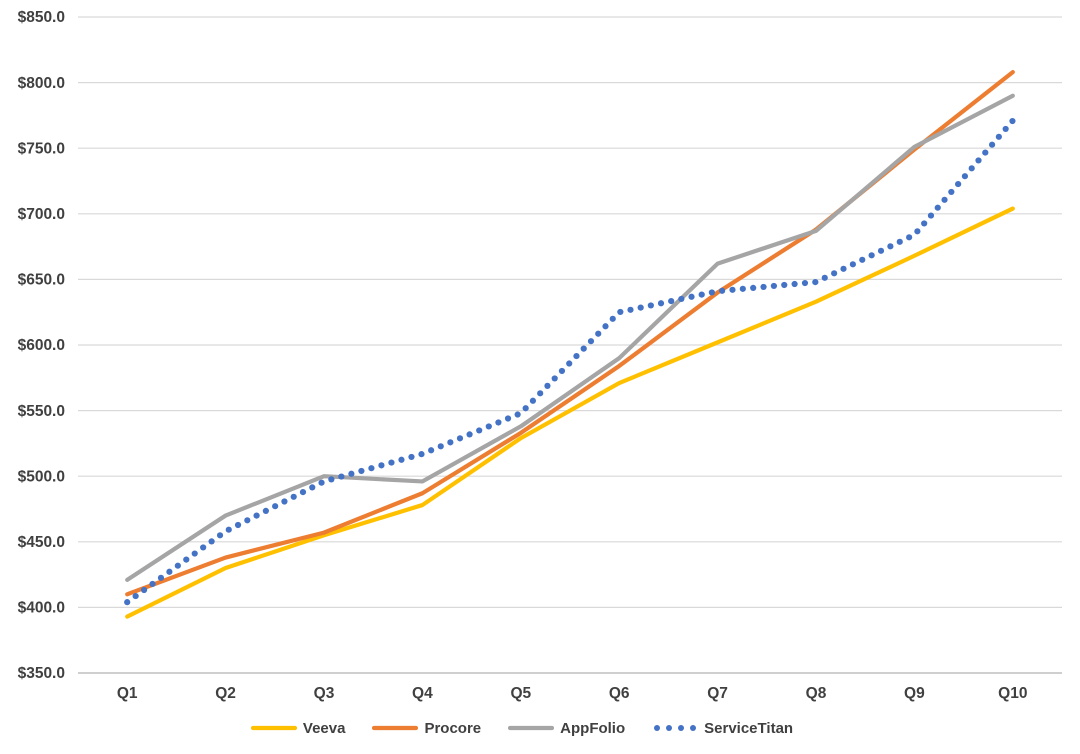  Describe the element at coordinates (914, 693) in the screenshot. I see `x-axis-label: Q9` at that location.